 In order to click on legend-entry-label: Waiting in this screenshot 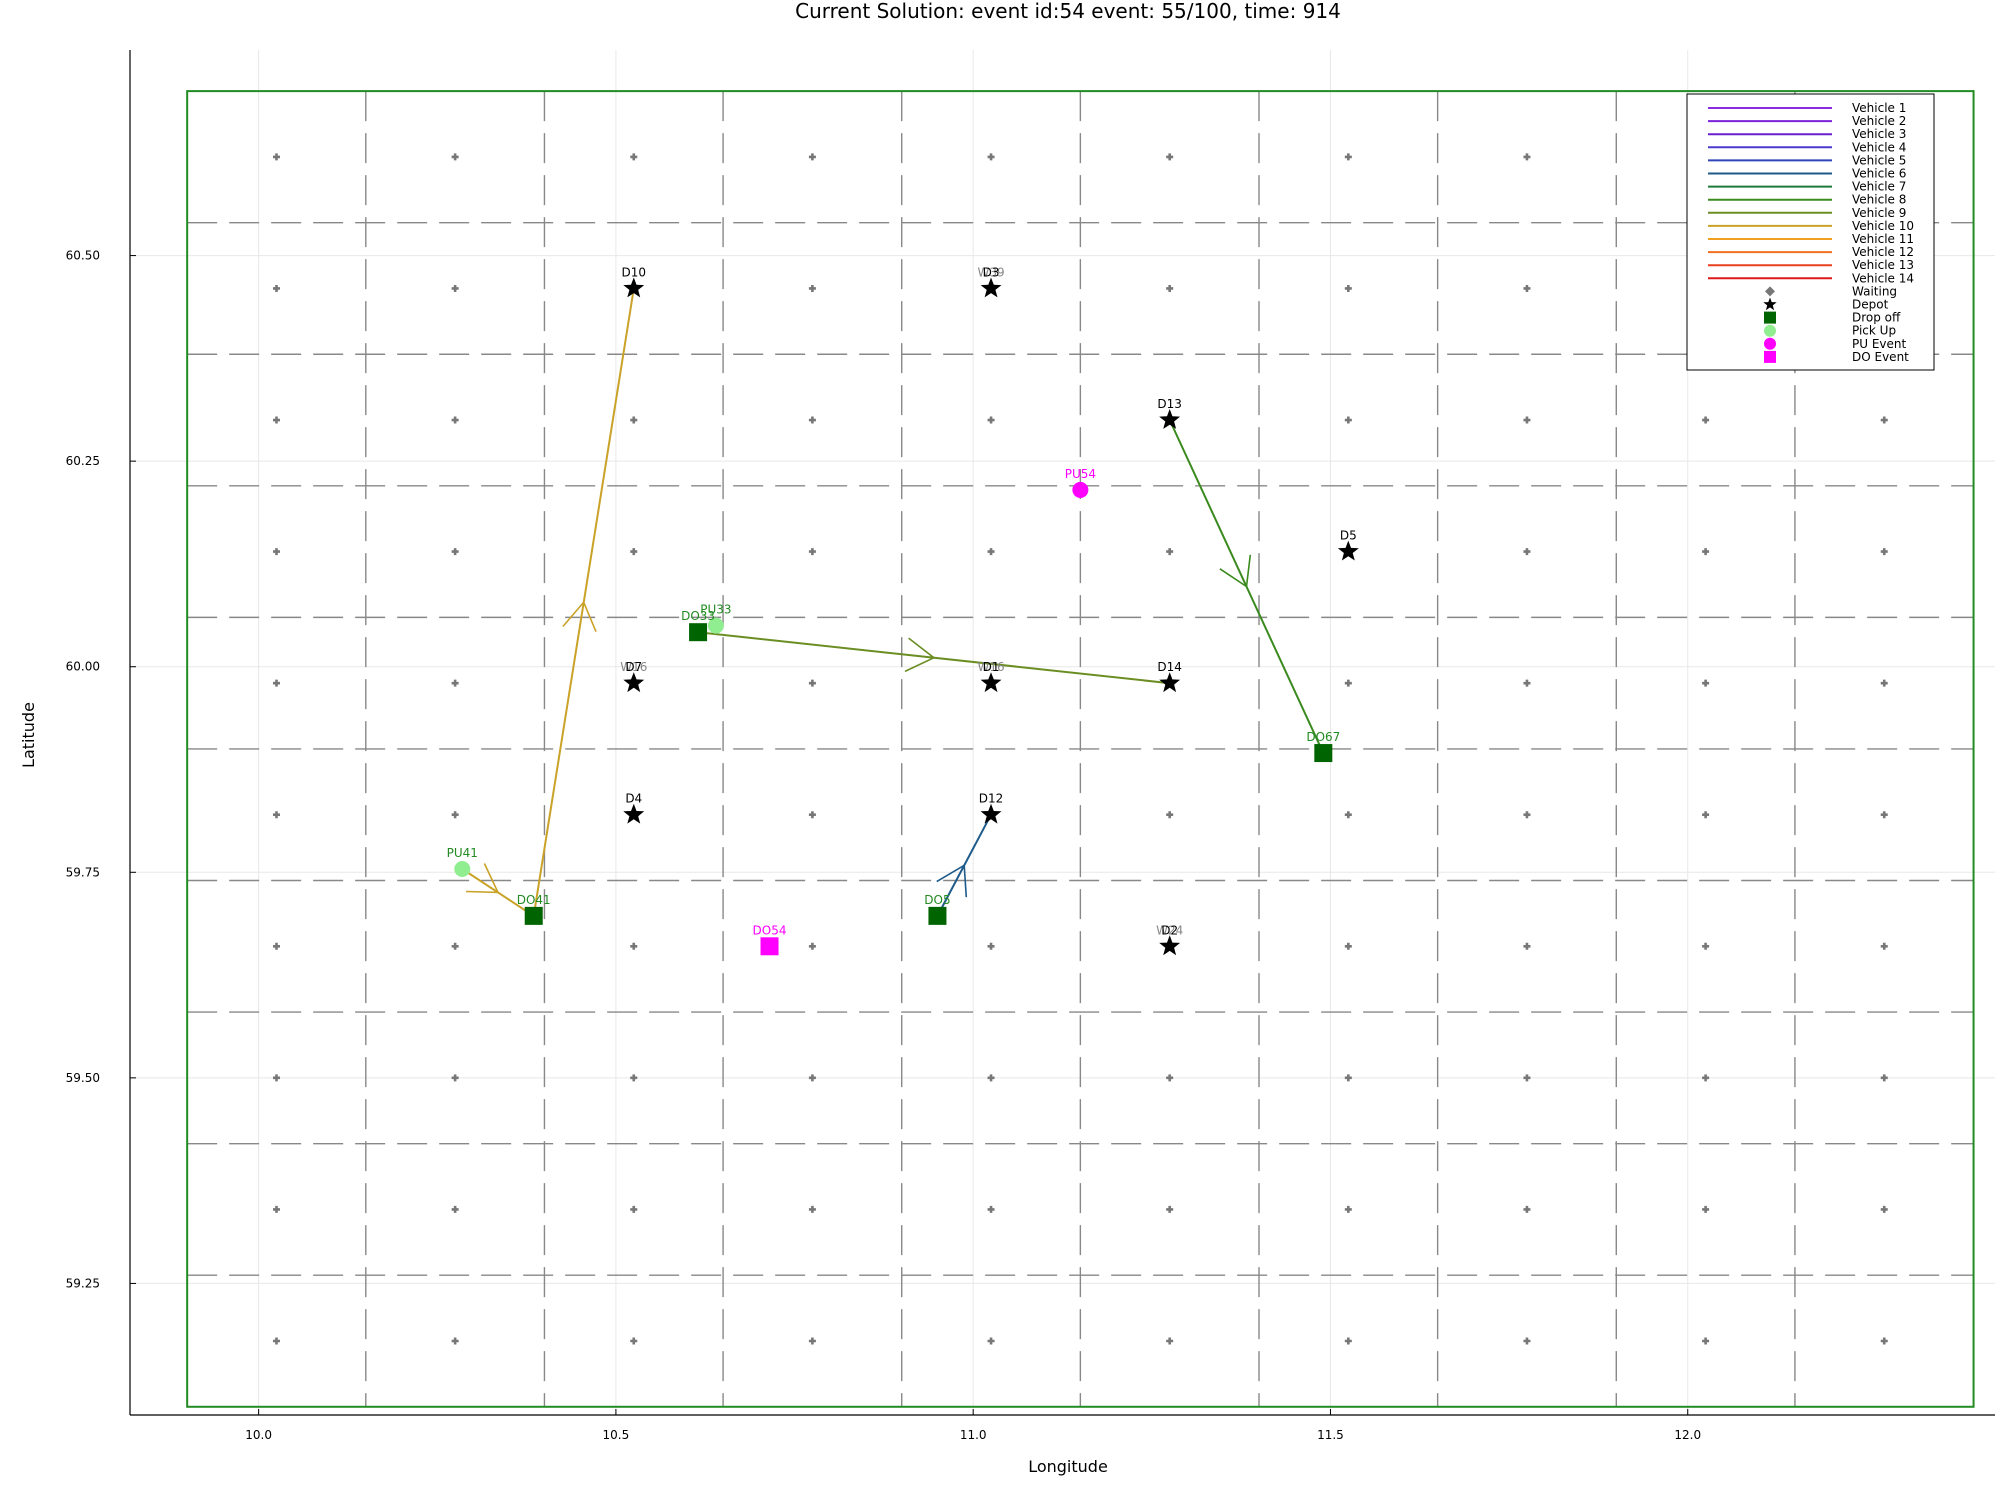, I will do `click(1874, 291)`.